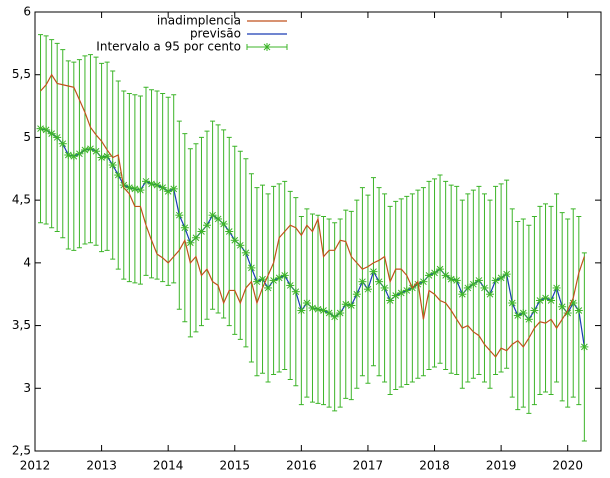  I want to click on y-tick-label: 5,5, so click(21, 74).